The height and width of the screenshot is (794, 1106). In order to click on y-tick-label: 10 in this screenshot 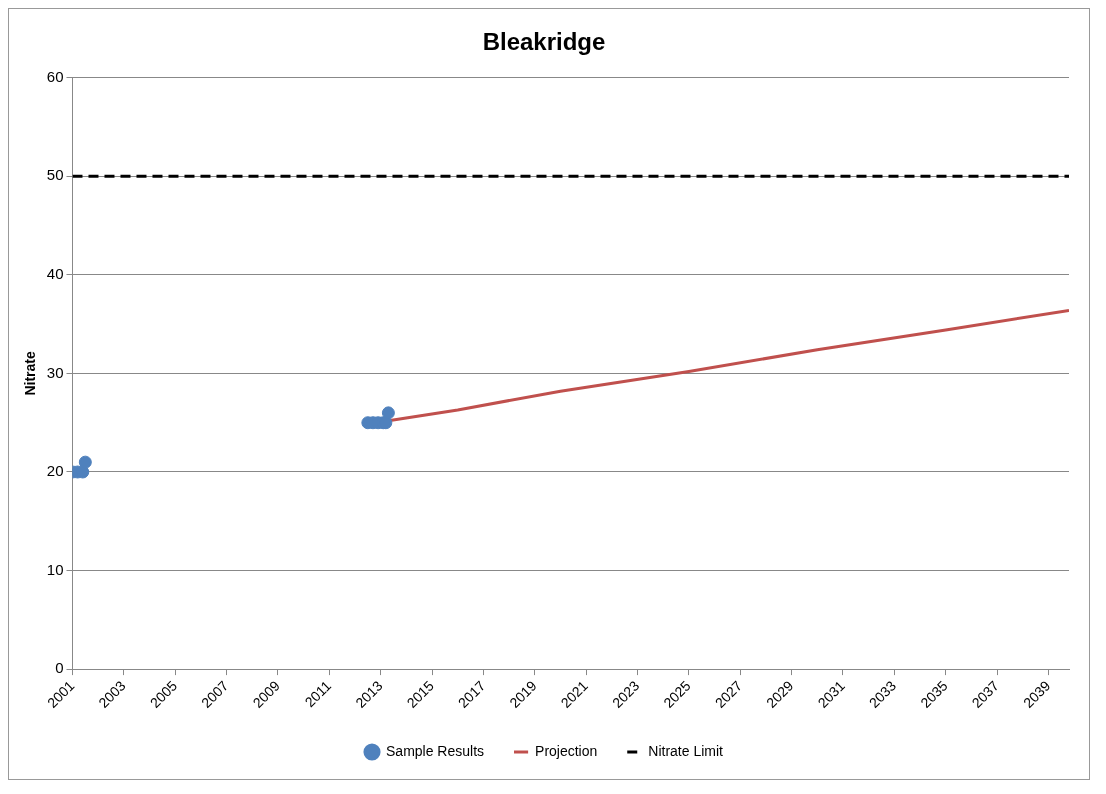, I will do `click(55, 569)`.